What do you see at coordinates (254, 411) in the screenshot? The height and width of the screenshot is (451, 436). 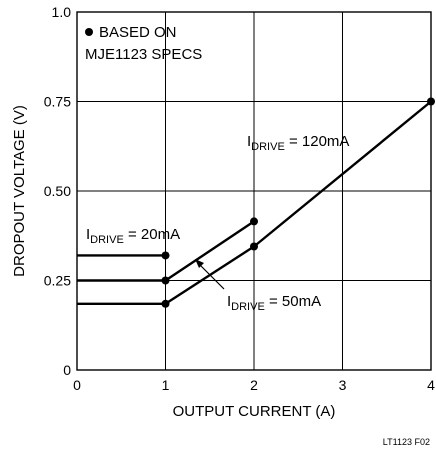 I see `x-axis-label: OUTPUT CURRENT (A)` at bounding box center [254, 411].